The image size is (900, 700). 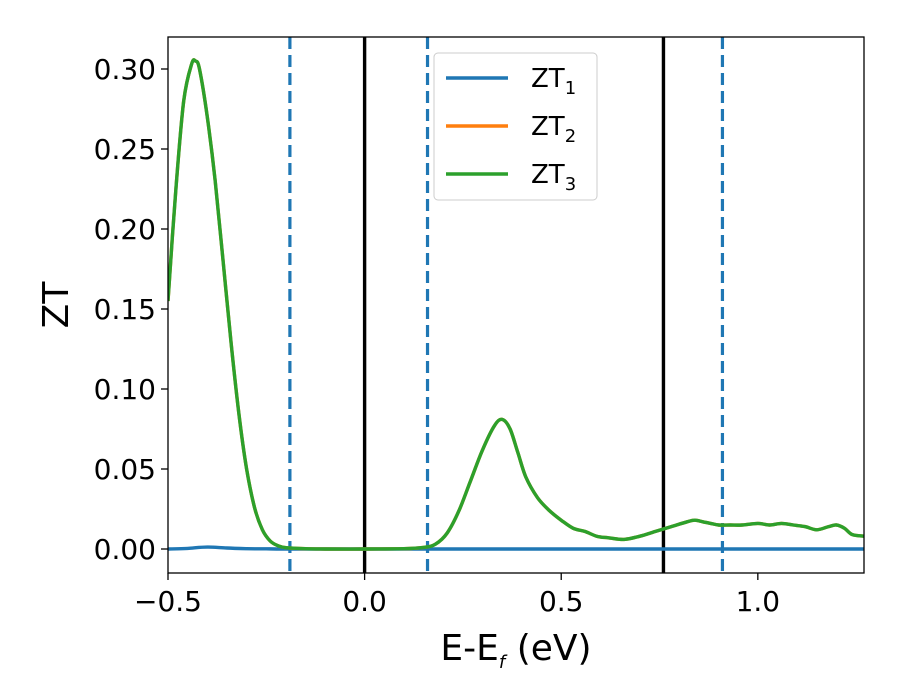 I want to click on y-tick-label: 0.25, so click(x=125, y=149).